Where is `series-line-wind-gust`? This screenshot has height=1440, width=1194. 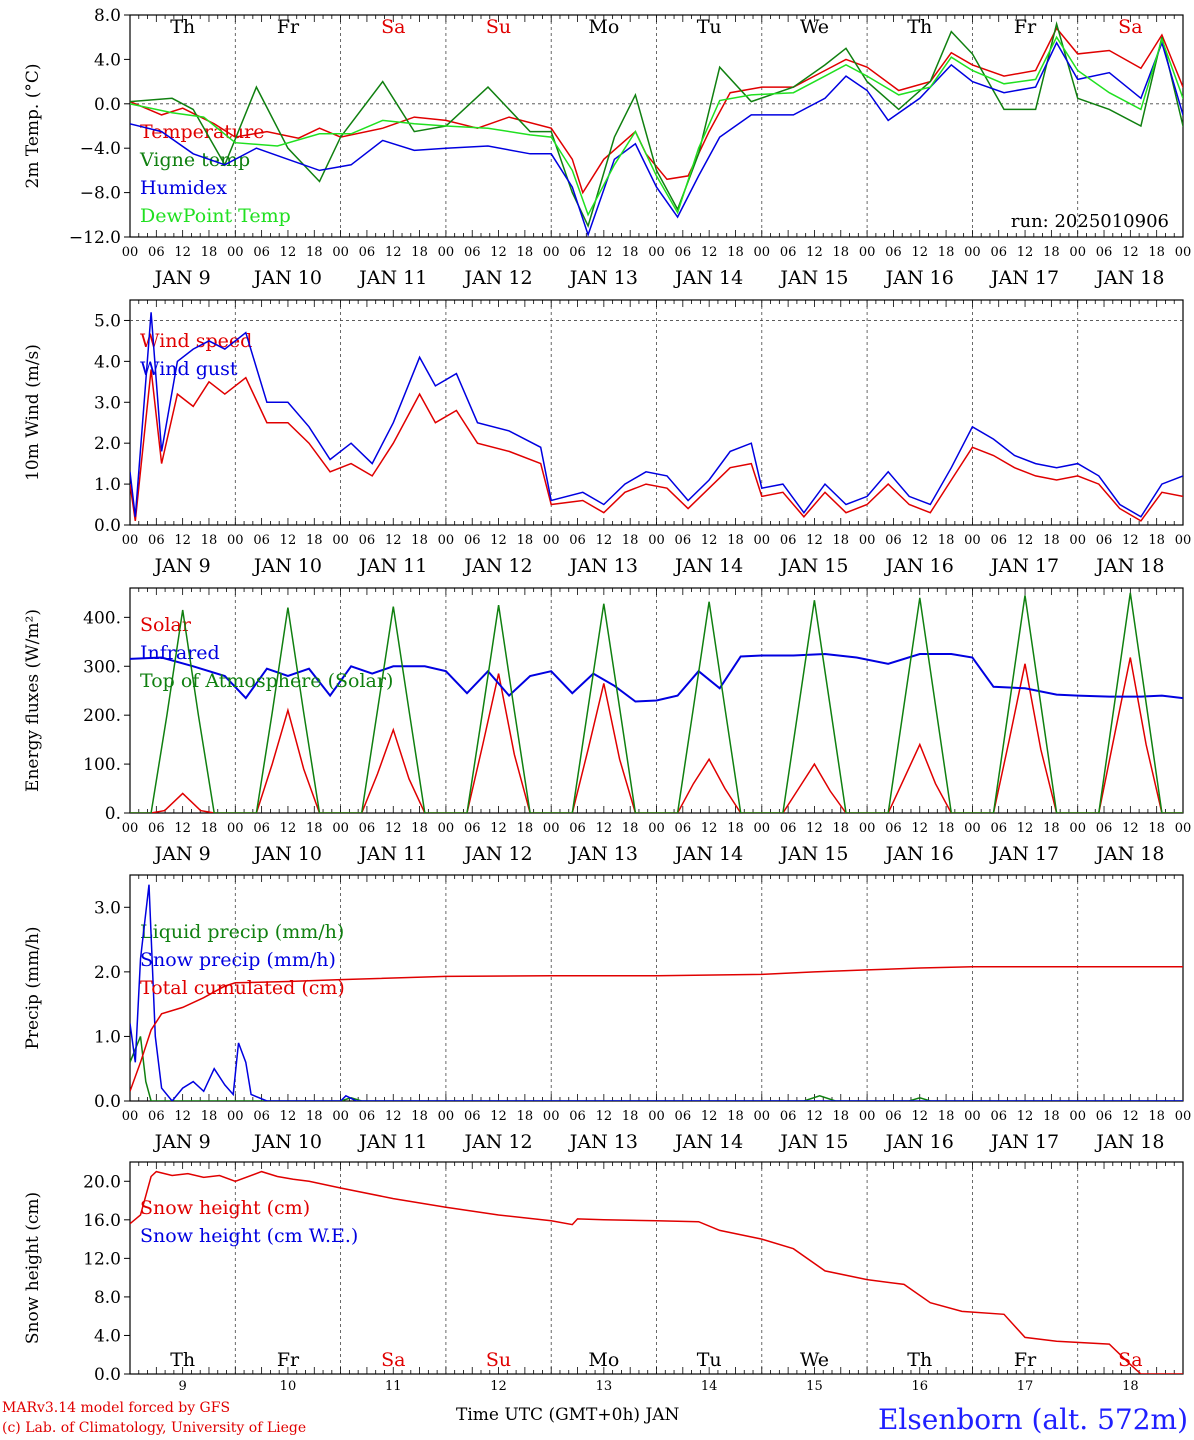 series-line-wind-gust is located at coordinates (656, 415).